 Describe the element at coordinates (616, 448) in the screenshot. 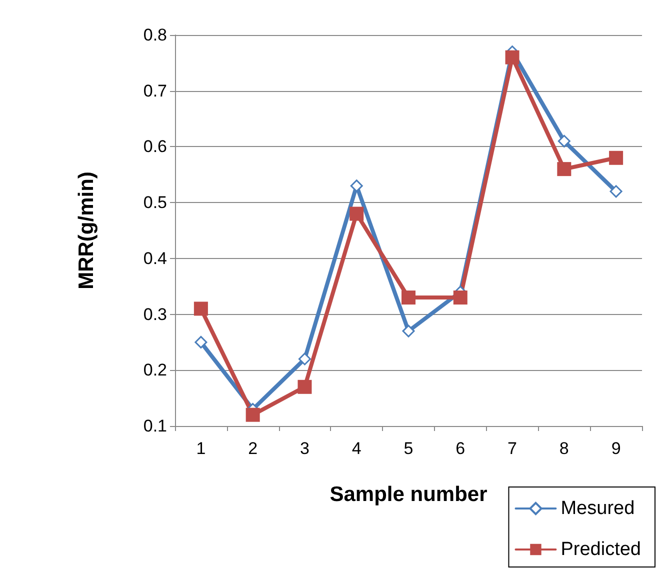

I see `x-tick-label: 9` at that location.